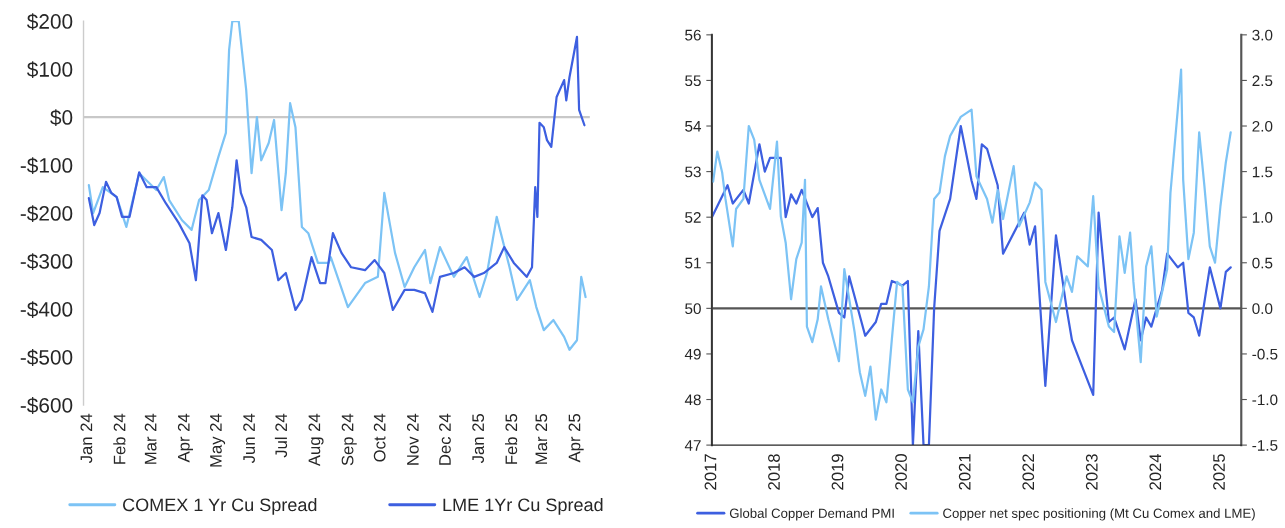 The height and width of the screenshot is (528, 1285). What do you see at coordinates (249, 438) in the screenshot?
I see `x-tick-label: Jun 24` at bounding box center [249, 438].